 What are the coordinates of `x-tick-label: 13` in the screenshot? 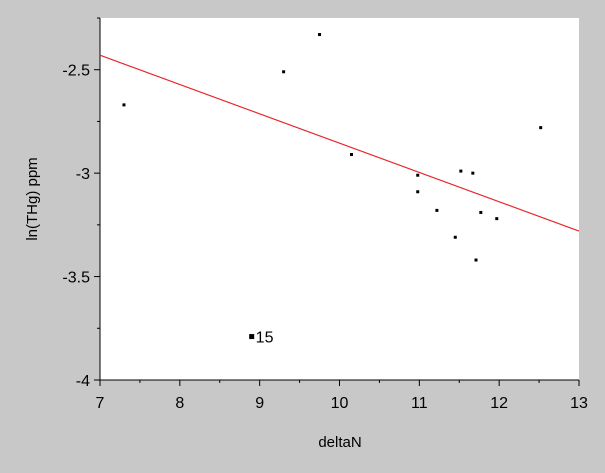 It's located at (579, 403).